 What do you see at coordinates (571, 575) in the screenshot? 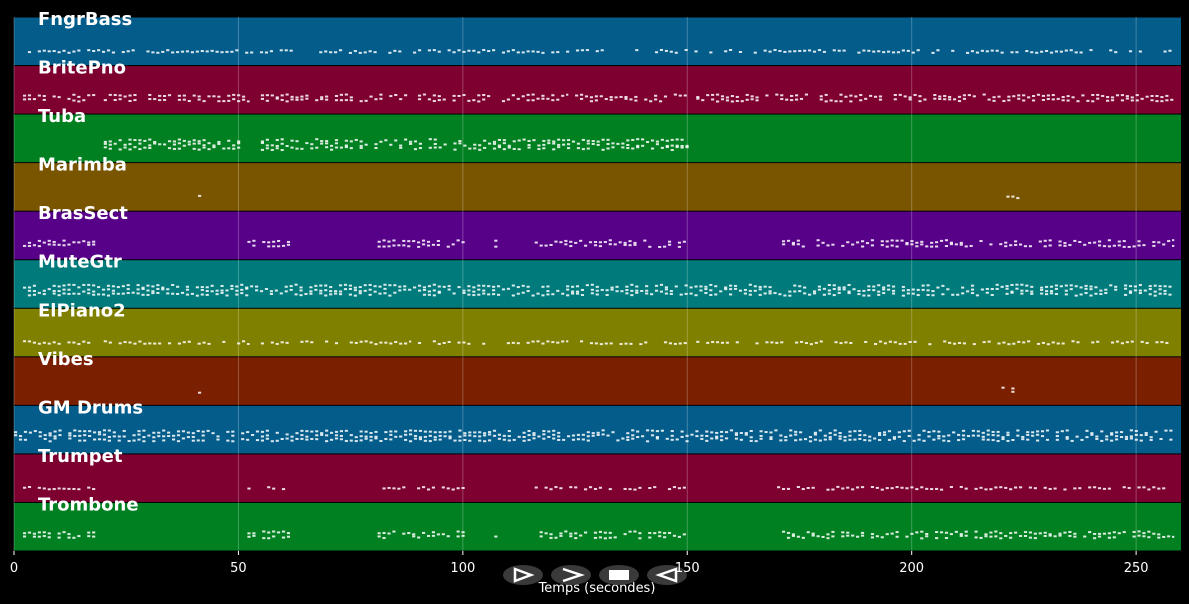
I see `forward-button` at bounding box center [571, 575].